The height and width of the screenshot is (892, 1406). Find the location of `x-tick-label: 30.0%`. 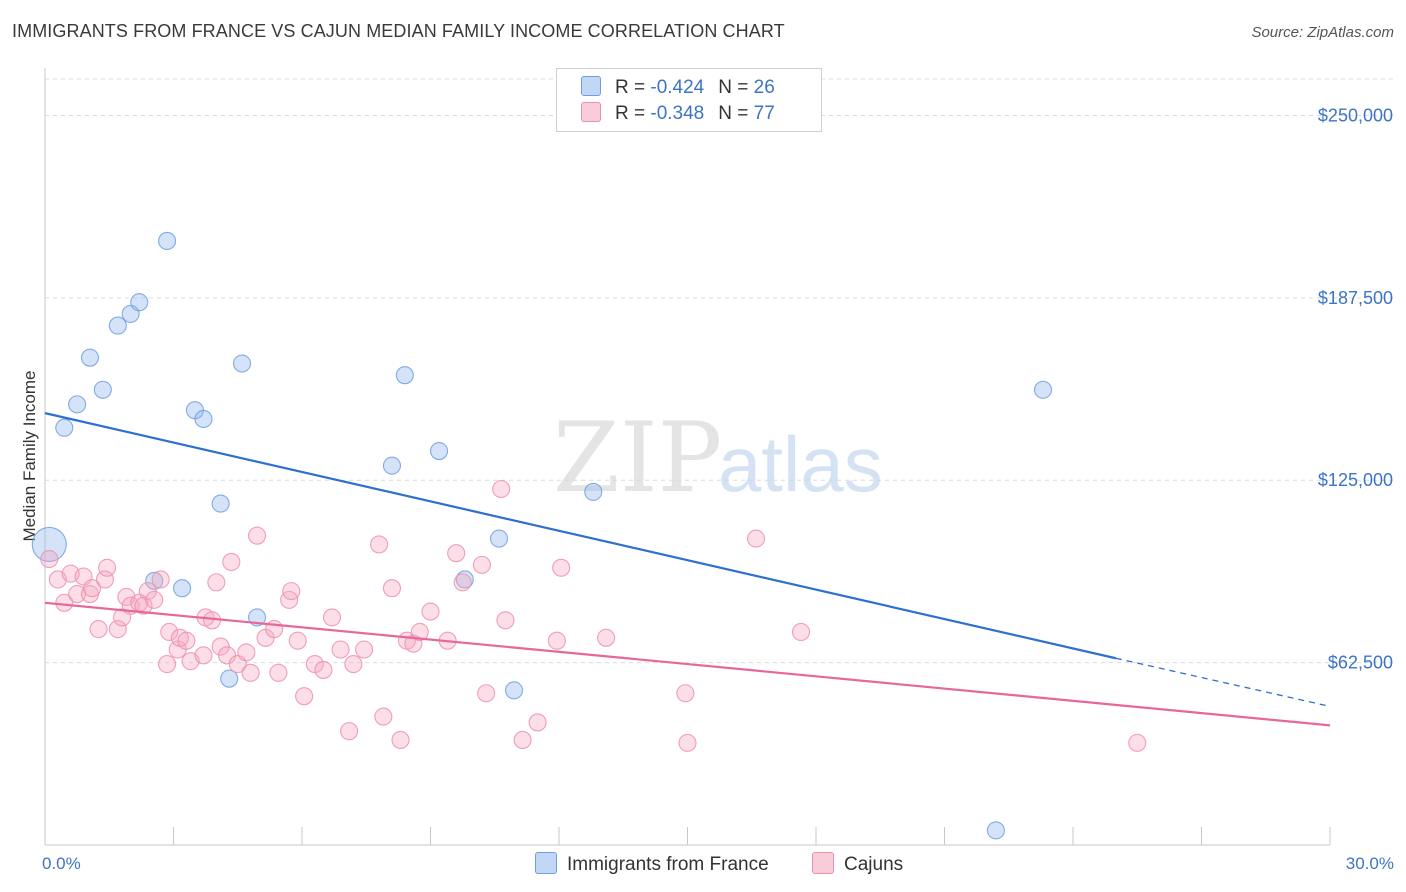

x-tick-label: 30.0% is located at coordinates (1370, 863).